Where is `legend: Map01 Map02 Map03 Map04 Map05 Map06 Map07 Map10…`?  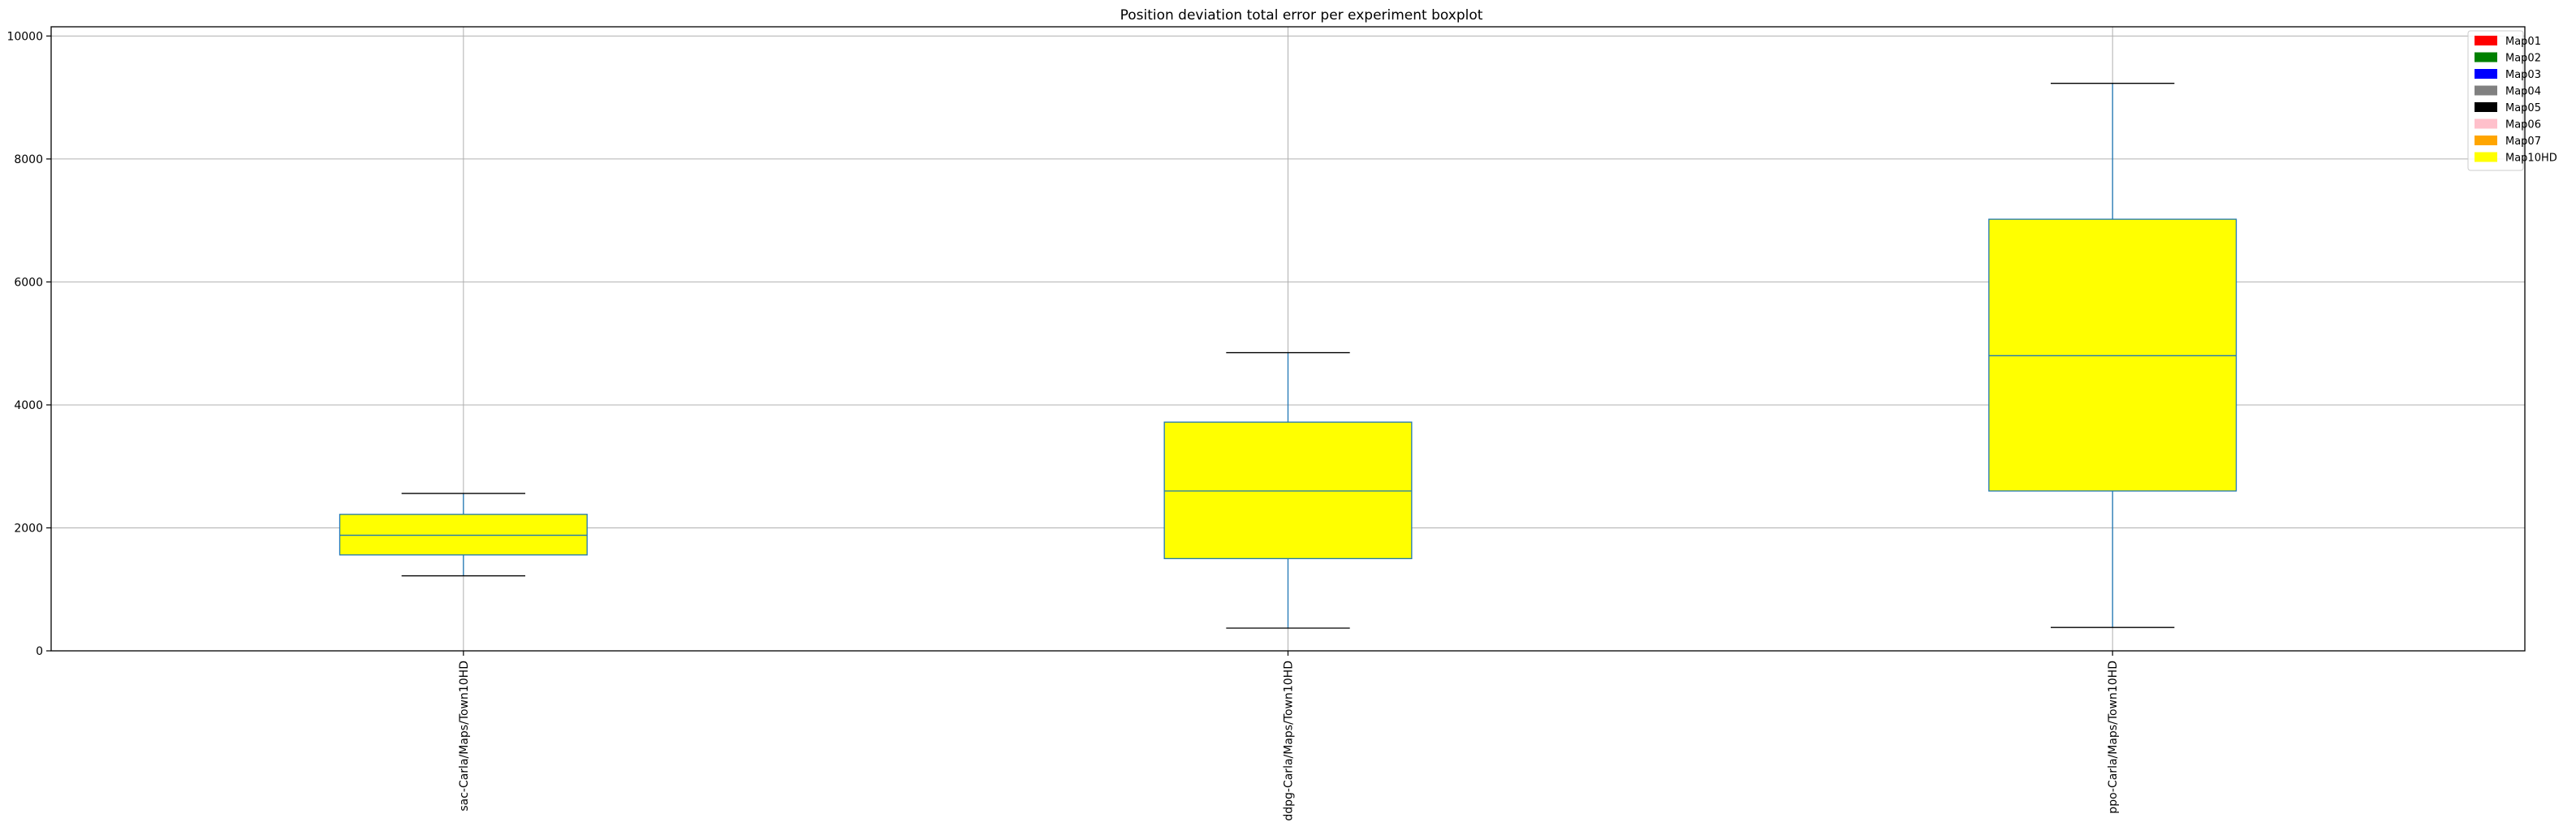 legend: Map01 Map02 Map03 Map04 Map05 Map06 Map07 Map10… is located at coordinates (2512, 100).